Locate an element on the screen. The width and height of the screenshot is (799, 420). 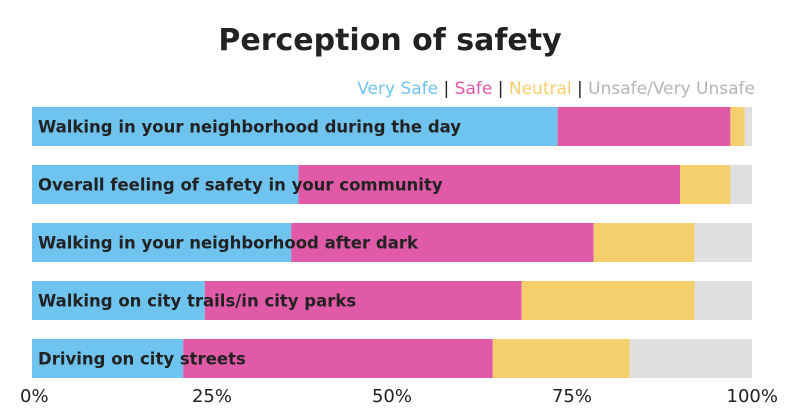
legend-entry-neutral: Neutral is located at coordinates (540, 89).